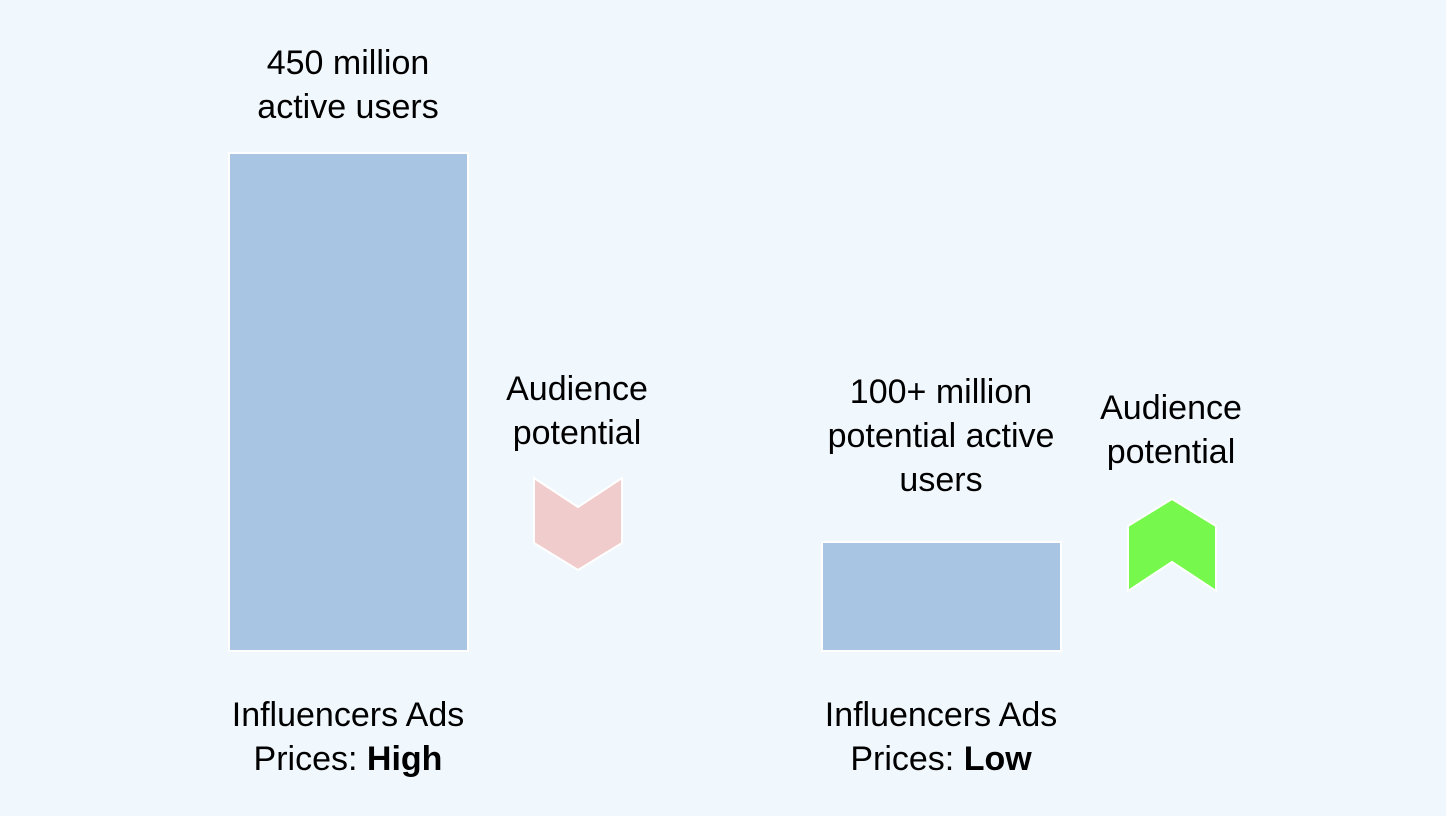 The width and height of the screenshot is (1446, 816). I want to click on bar-value-label-line: active users, so click(348, 107).